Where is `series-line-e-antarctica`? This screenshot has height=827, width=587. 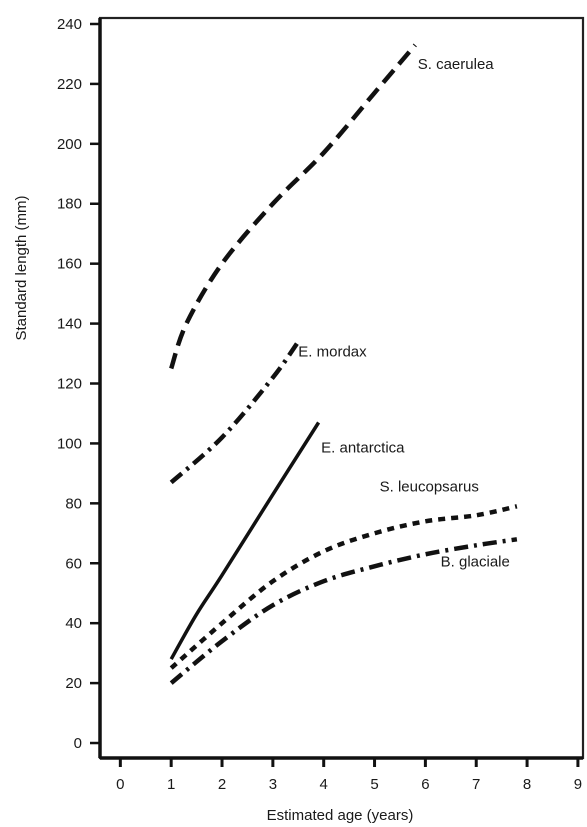 series-line-e-antarctica is located at coordinates (245, 540).